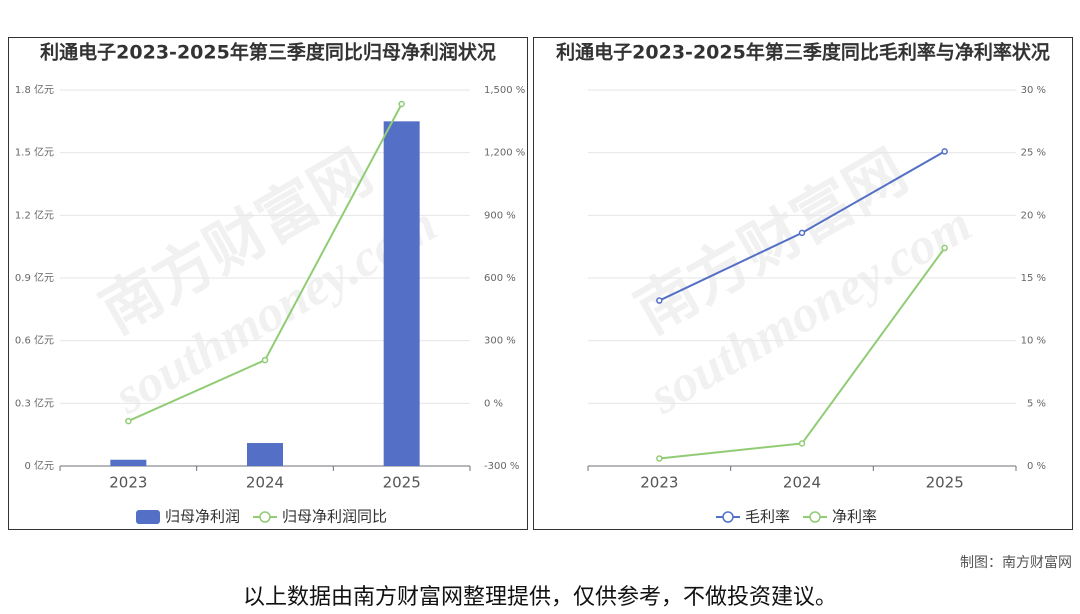  I want to click on y-tick-label: 0 %, so click(1036, 466).